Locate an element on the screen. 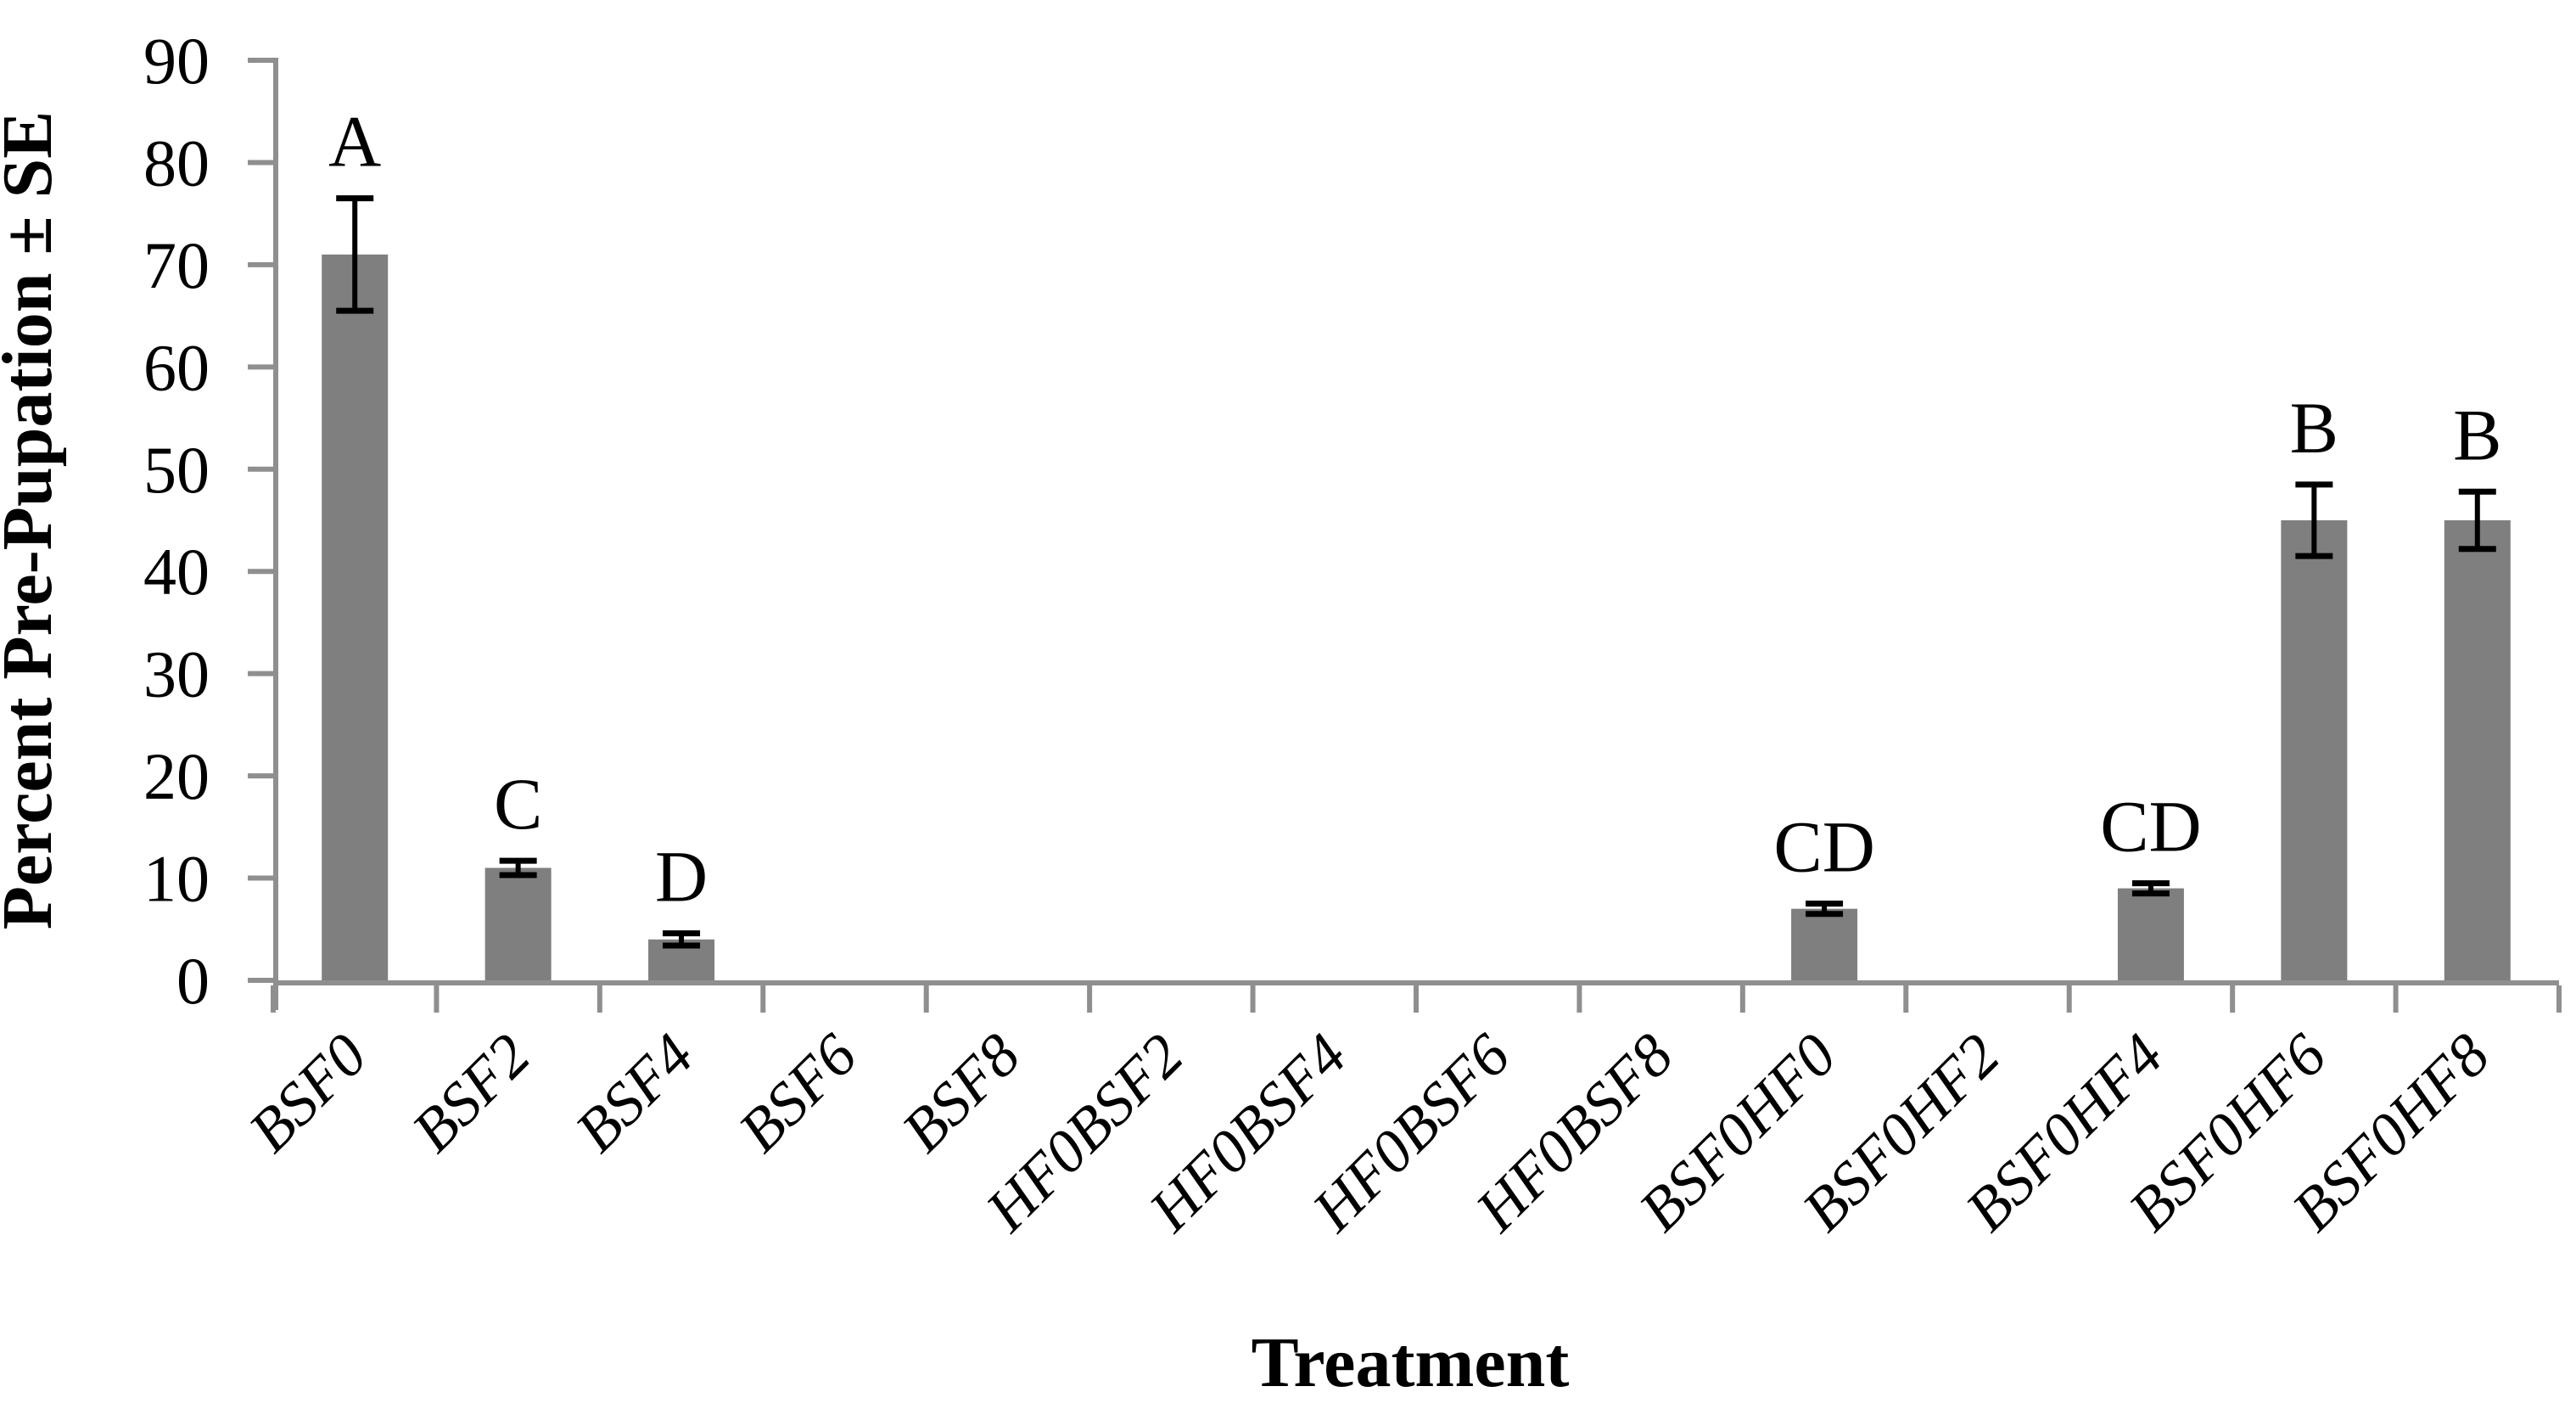 The image size is (2576, 1420). y-tick-label: 40 is located at coordinates (176, 572).